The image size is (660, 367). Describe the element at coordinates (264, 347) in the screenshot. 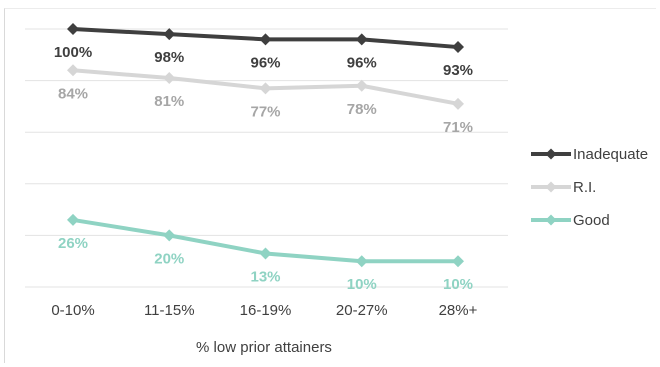

I see `x-axis-label: % low prior attainers` at that location.